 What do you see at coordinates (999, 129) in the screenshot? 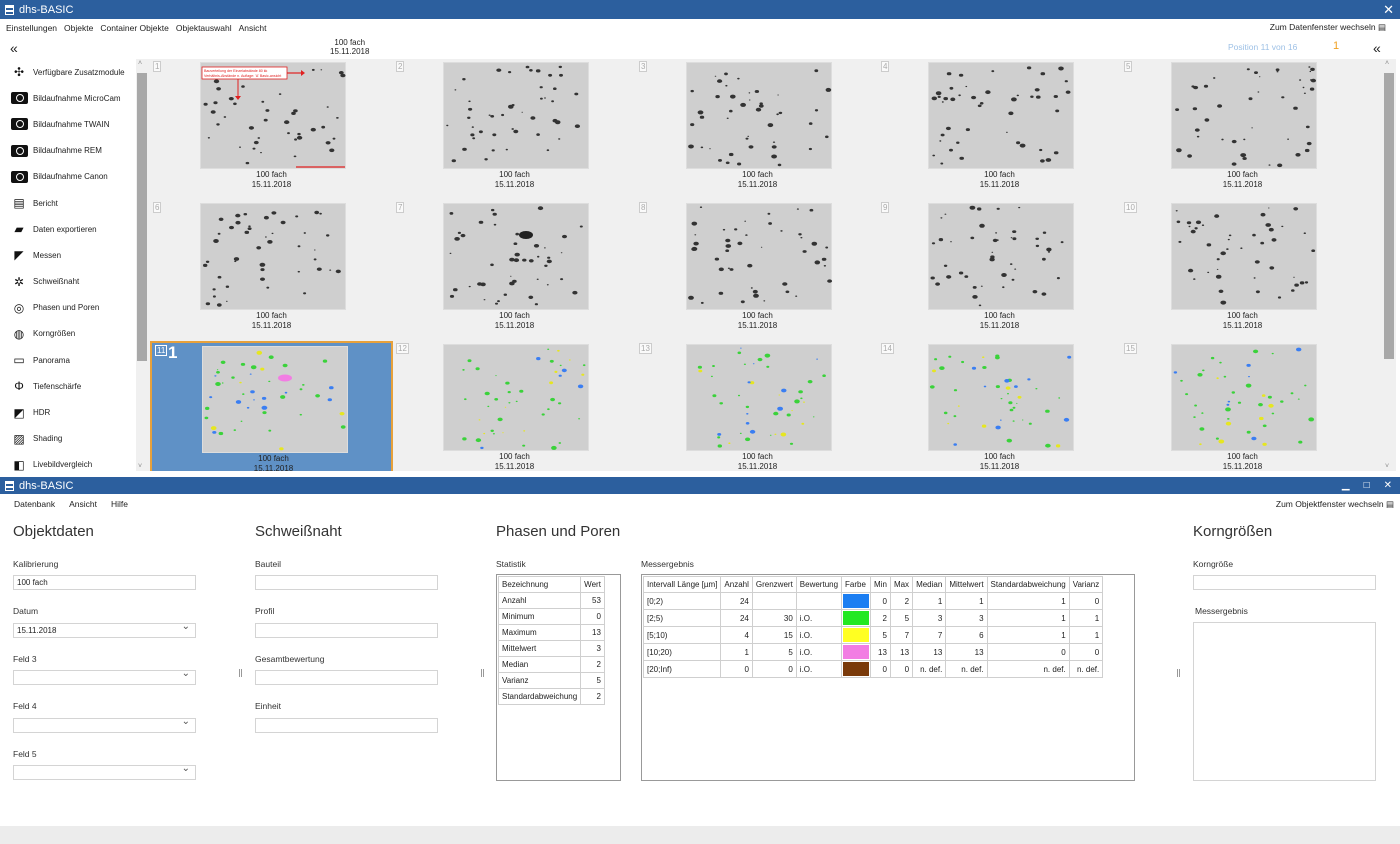
I see `thumbnail-cell: 4 100 fach 15.11.2018` at bounding box center [999, 129].